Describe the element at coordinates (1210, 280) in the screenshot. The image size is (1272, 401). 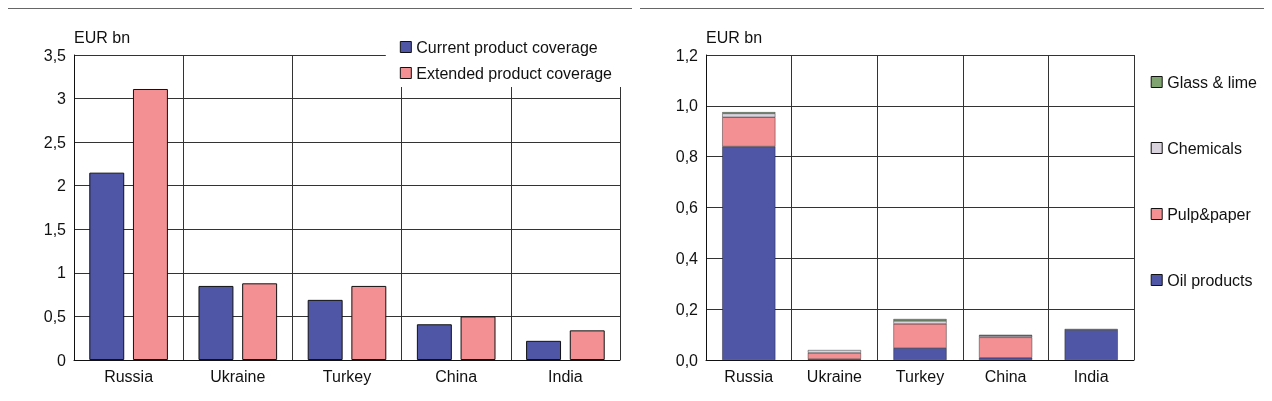
I see `legend-label: Oil products` at that location.